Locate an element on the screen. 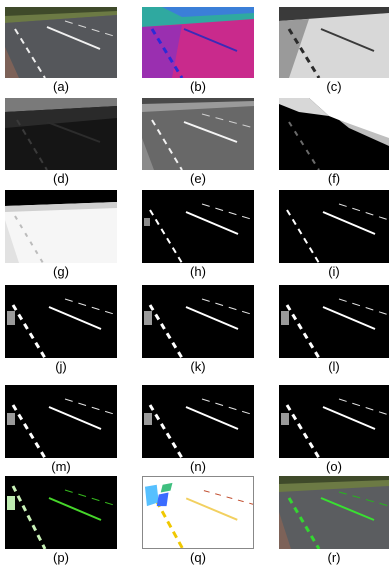 The width and height of the screenshot is (389, 568). panel-n-label: (n) is located at coordinates (198, 466).